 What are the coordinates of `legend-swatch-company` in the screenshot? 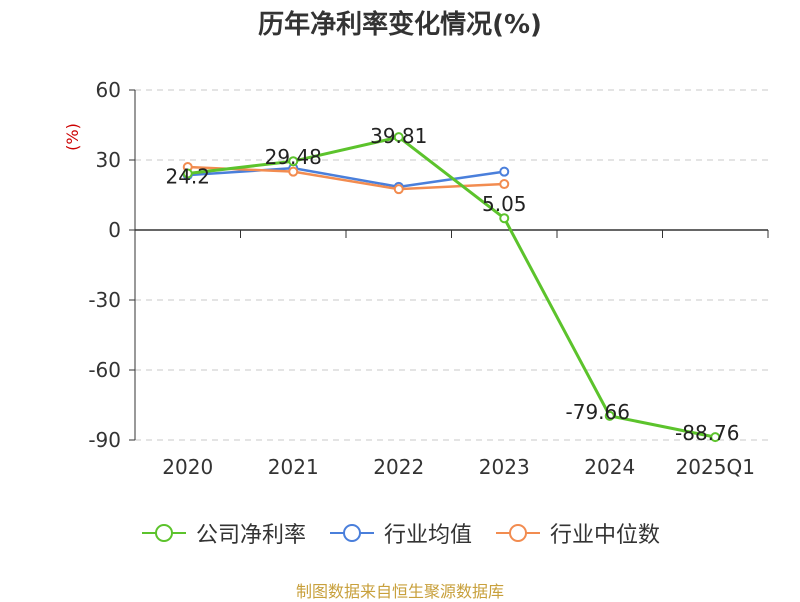 It's located at (163, 533).